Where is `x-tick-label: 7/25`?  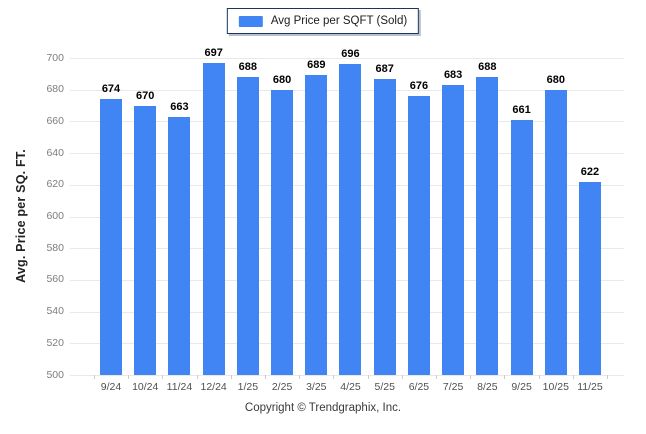 x-tick-label: 7/25 is located at coordinates (453, 387).